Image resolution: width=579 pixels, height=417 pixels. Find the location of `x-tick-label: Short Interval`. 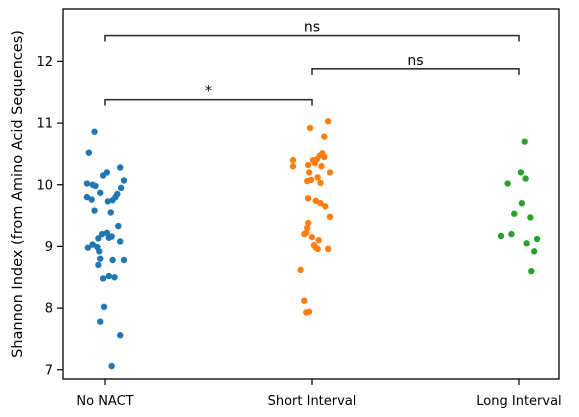

x-tick-label: Short Interval is located at coordinates (312, 401).